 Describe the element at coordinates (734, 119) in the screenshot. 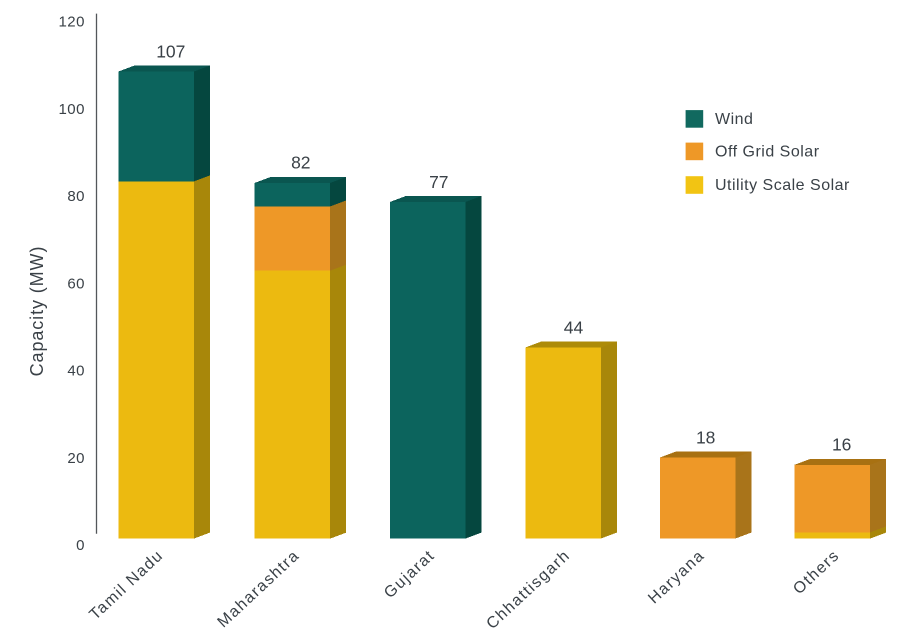

I see `svg-text: Wind` at that location.